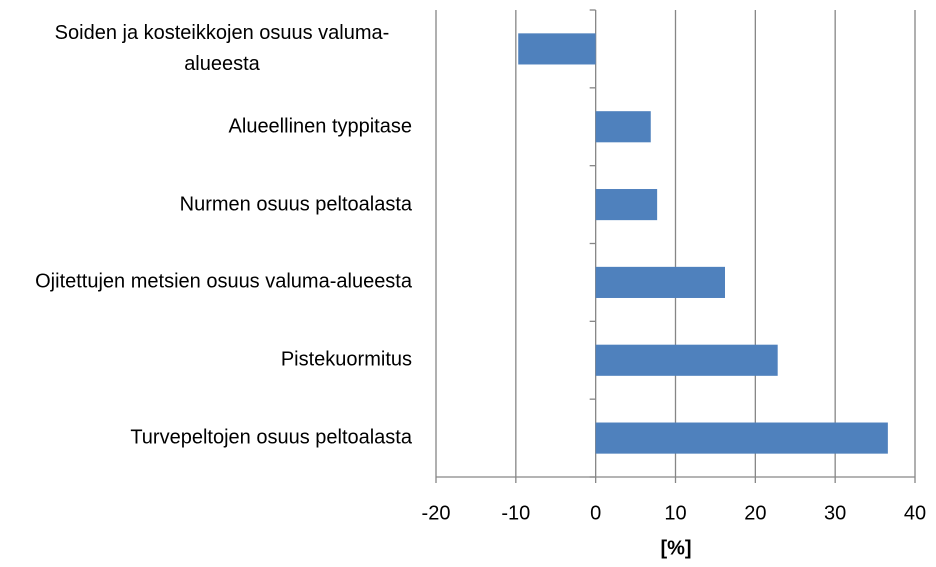  What do you see at coordinates (271, 437) in the screenshot?
I see `y-tick-label: Turvepeltojen osuus peltoalasta` at bounding box center [271, 437].